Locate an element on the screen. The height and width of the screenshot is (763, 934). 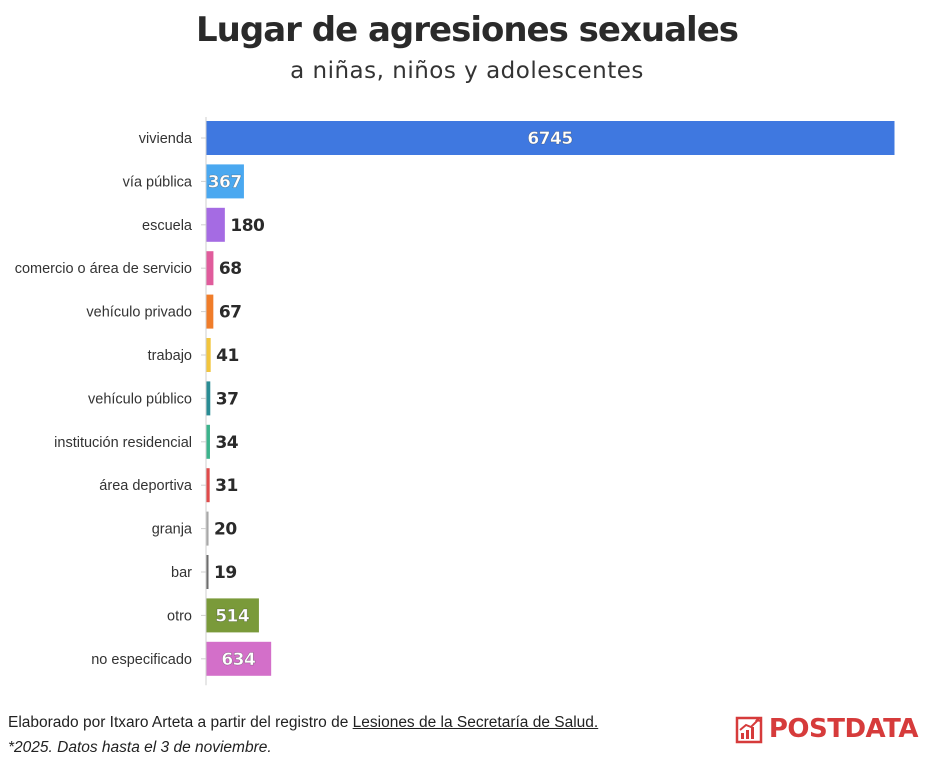
postdata-logo: POSTDATA is located at coordinates (827, 729).